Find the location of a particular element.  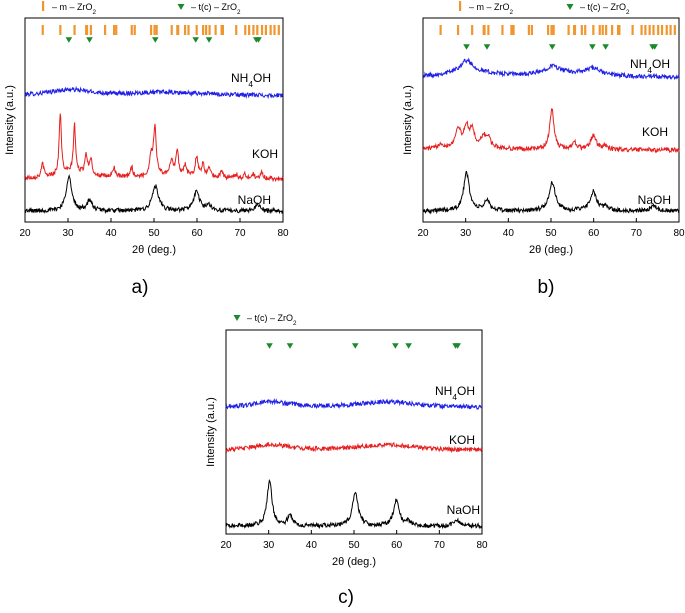

panel-label: b) is located at coordinates (546, 287).